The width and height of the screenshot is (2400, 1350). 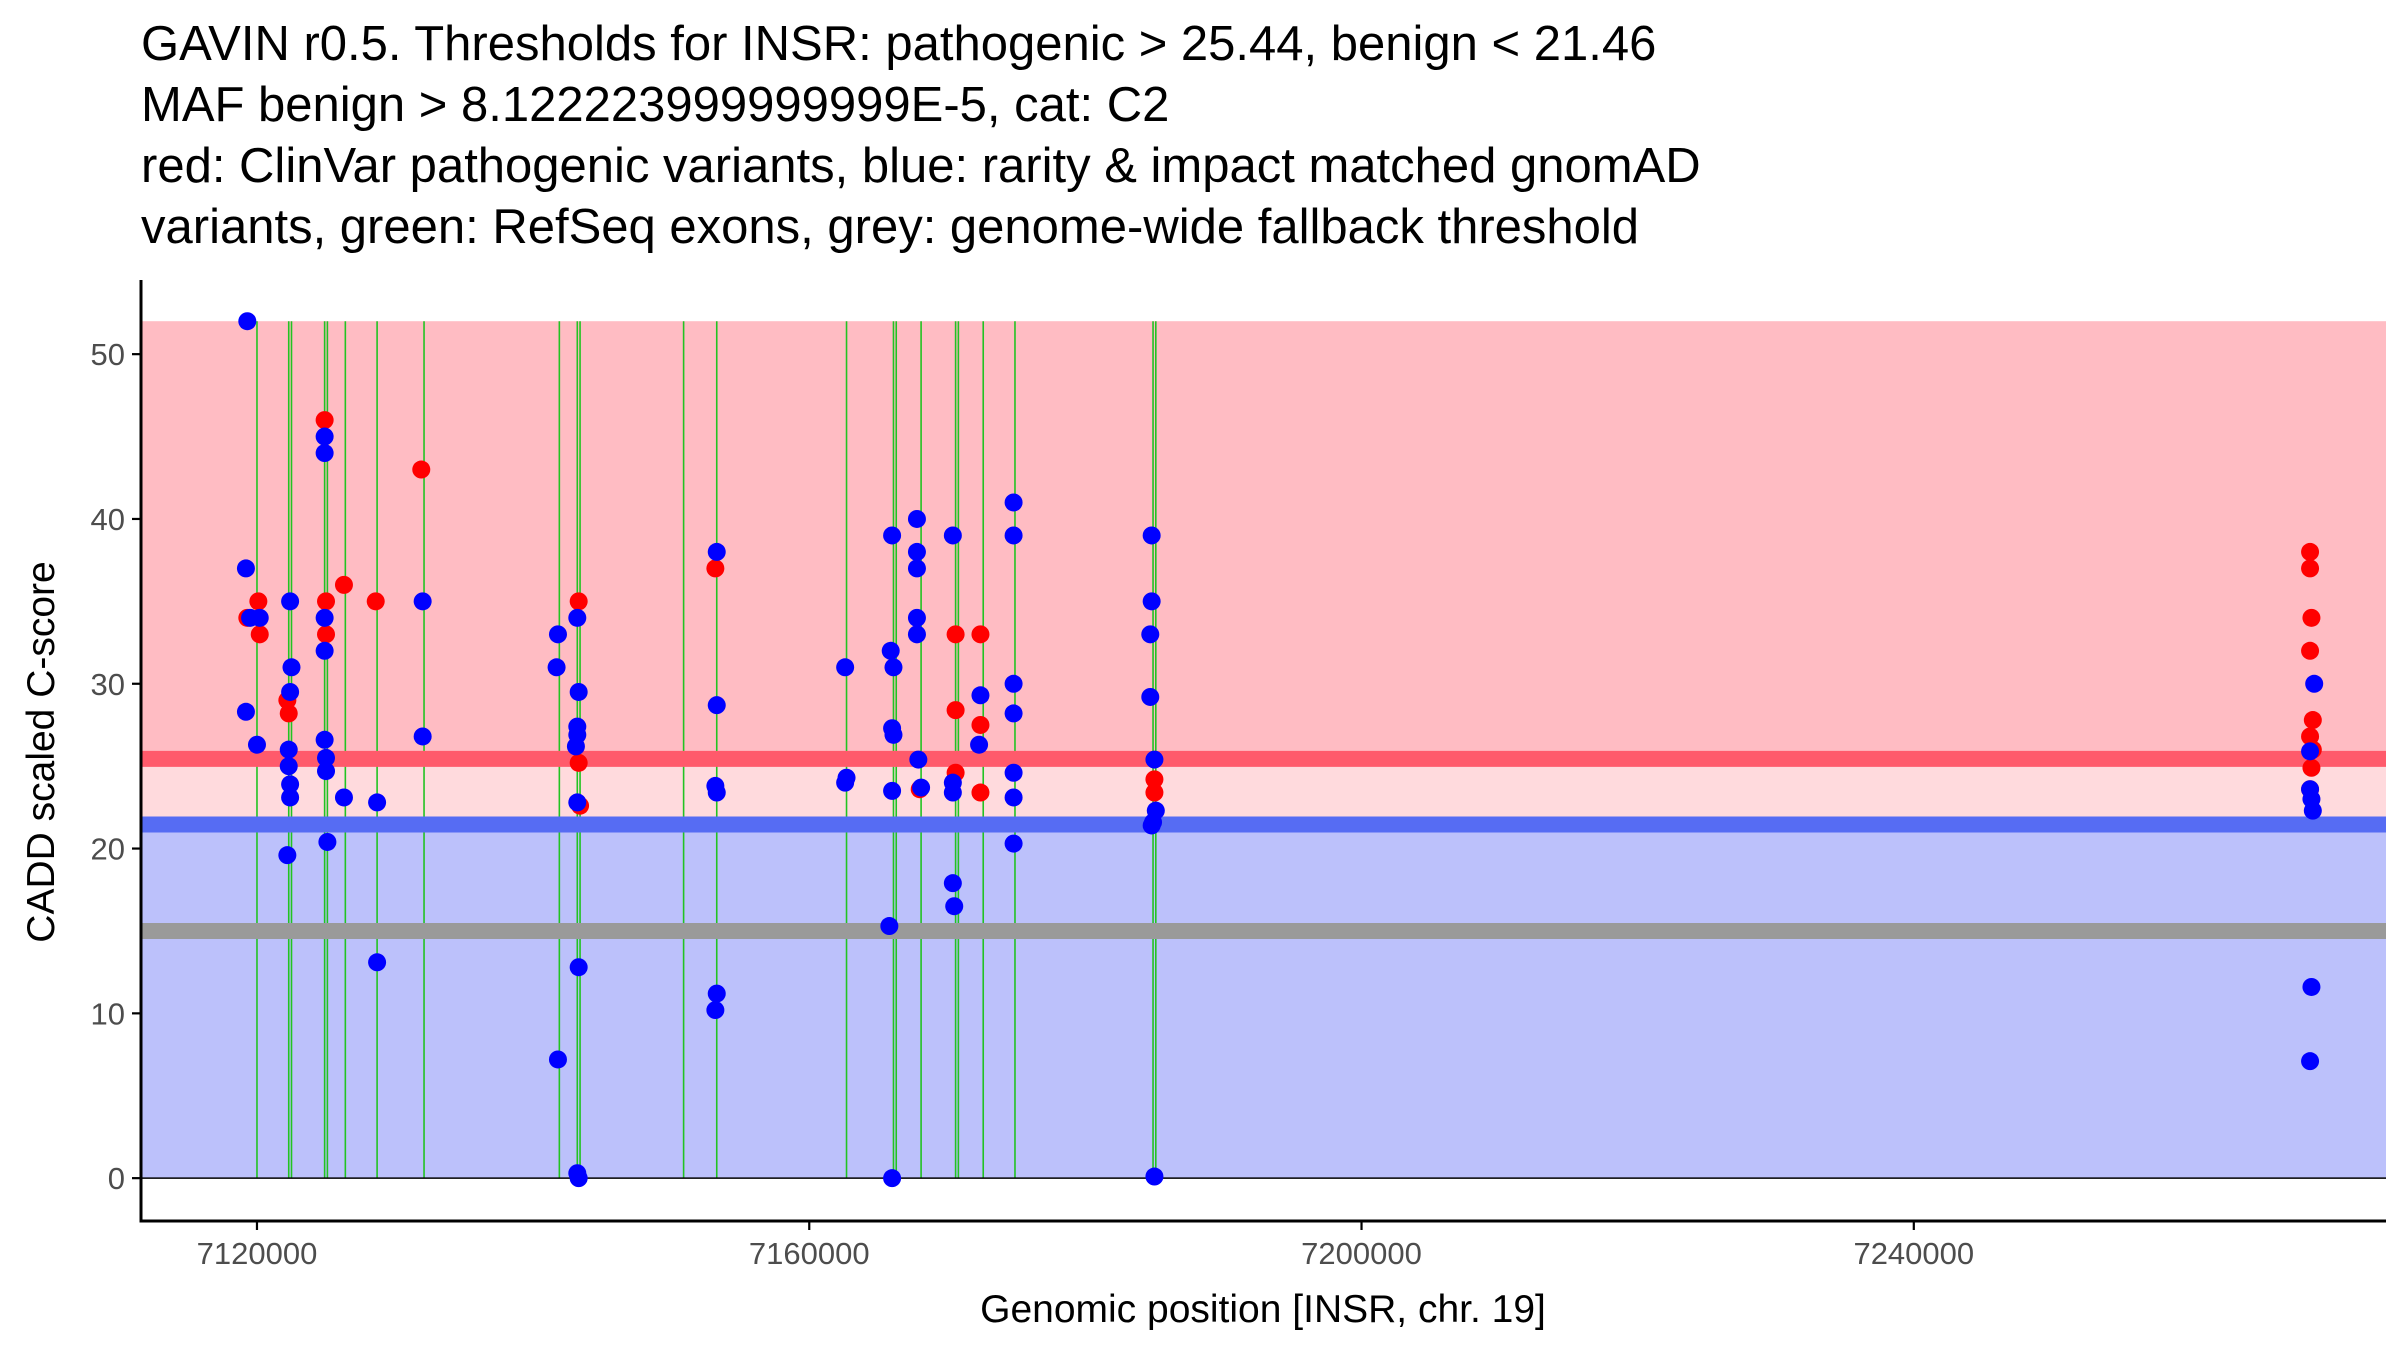 What do you see at coordinates (1913, 1253) in the screenshot?
I see `x-tick-label: 7240000` at bounding box center [1913, 1253].